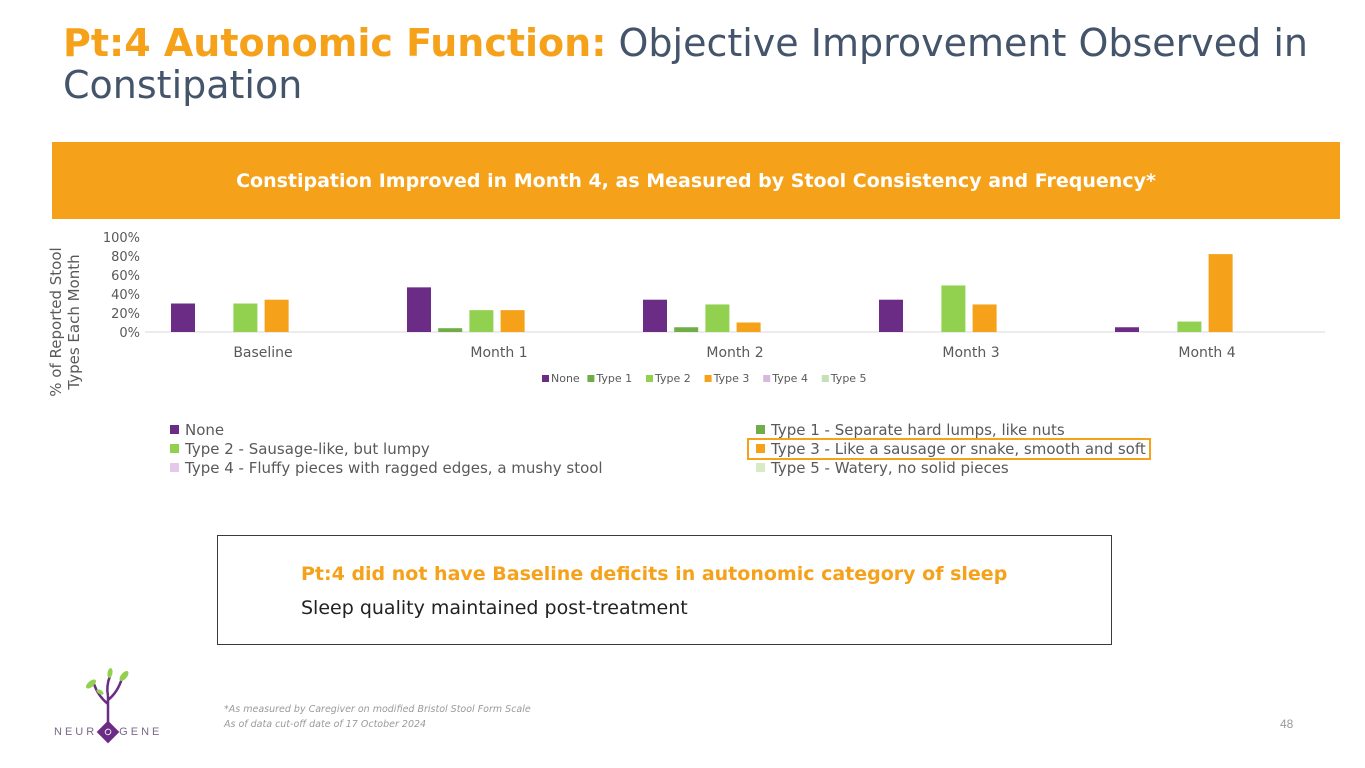 This screenshot has width=1365, height=768. I want to click on highlight-box, so click(949, 449).